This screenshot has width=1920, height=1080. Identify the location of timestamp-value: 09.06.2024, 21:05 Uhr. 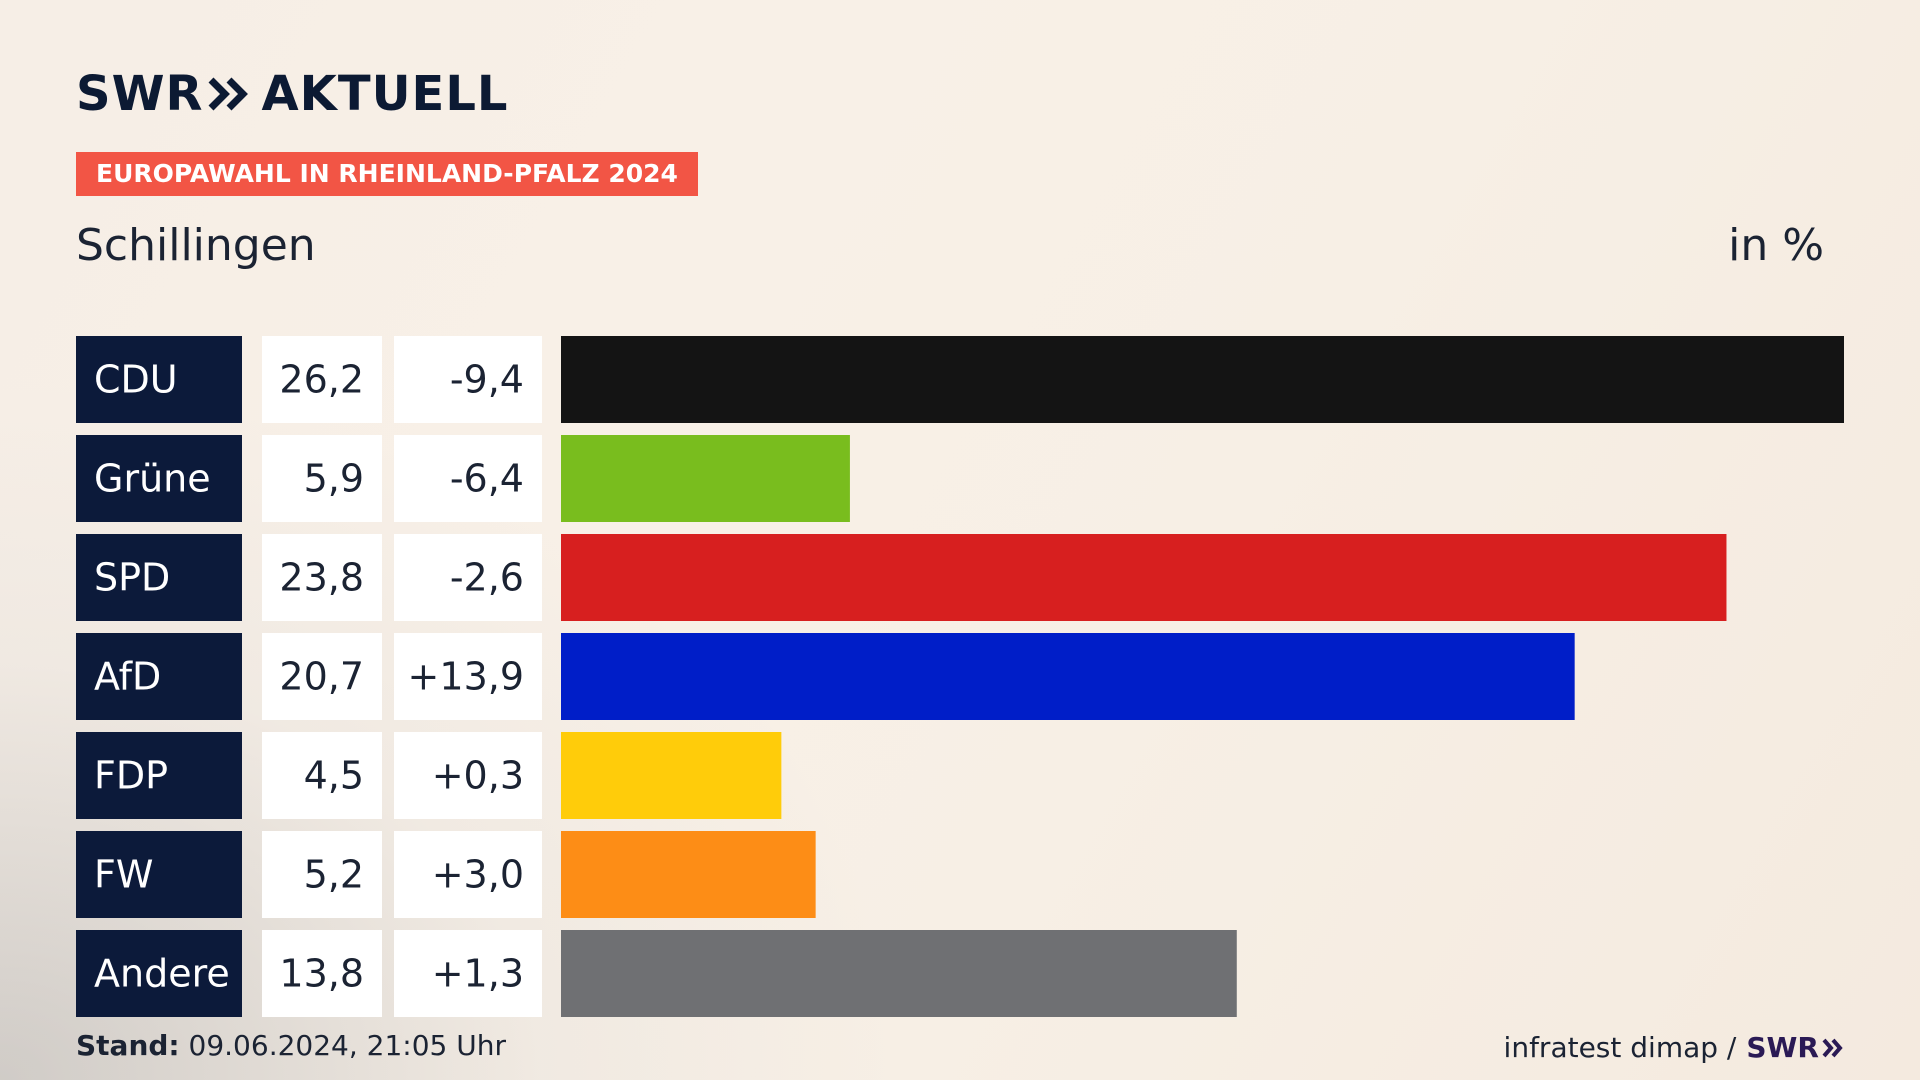
(347, 1045).